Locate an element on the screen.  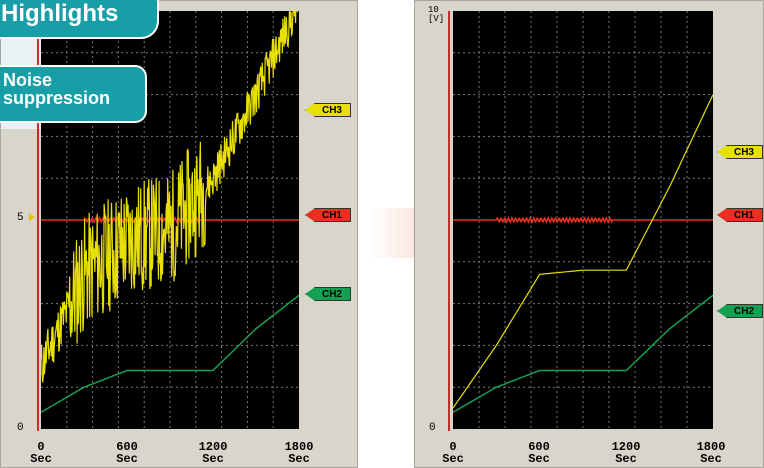
left-xtick-1200-value: 1200 is located at coordinates (213, 447).